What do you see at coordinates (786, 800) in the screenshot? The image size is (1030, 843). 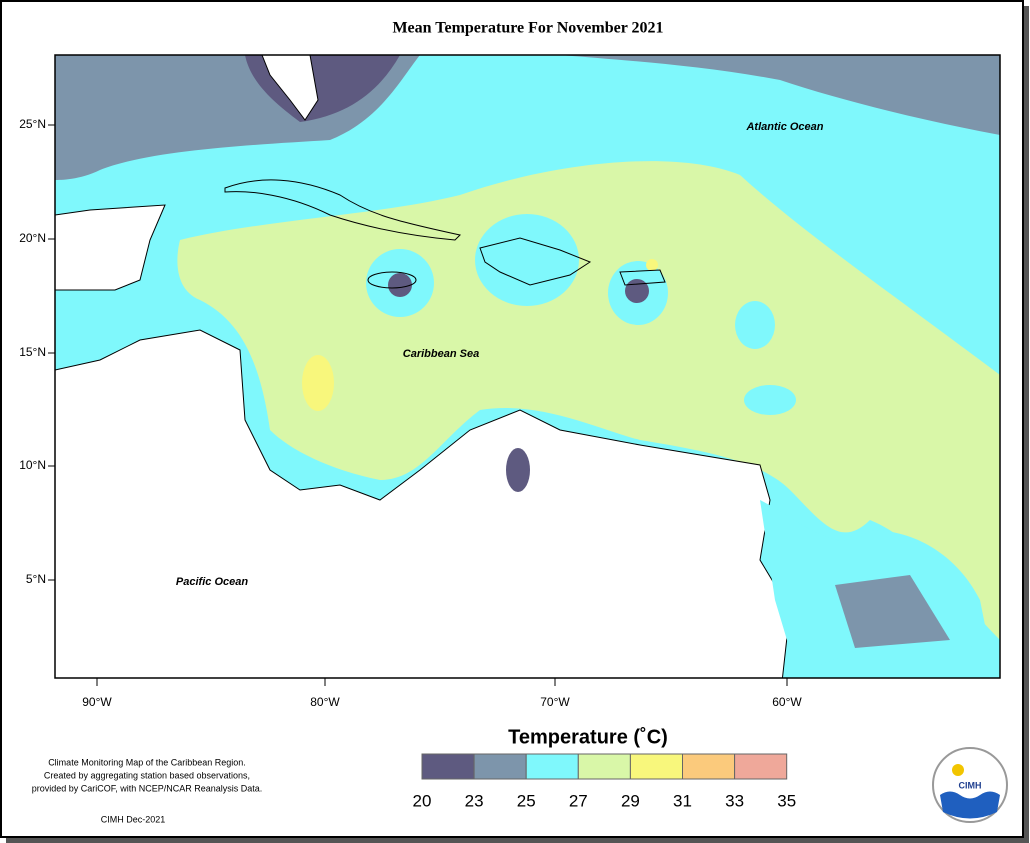 I see `legend-tick: 35` at bounding box center [786, 800].